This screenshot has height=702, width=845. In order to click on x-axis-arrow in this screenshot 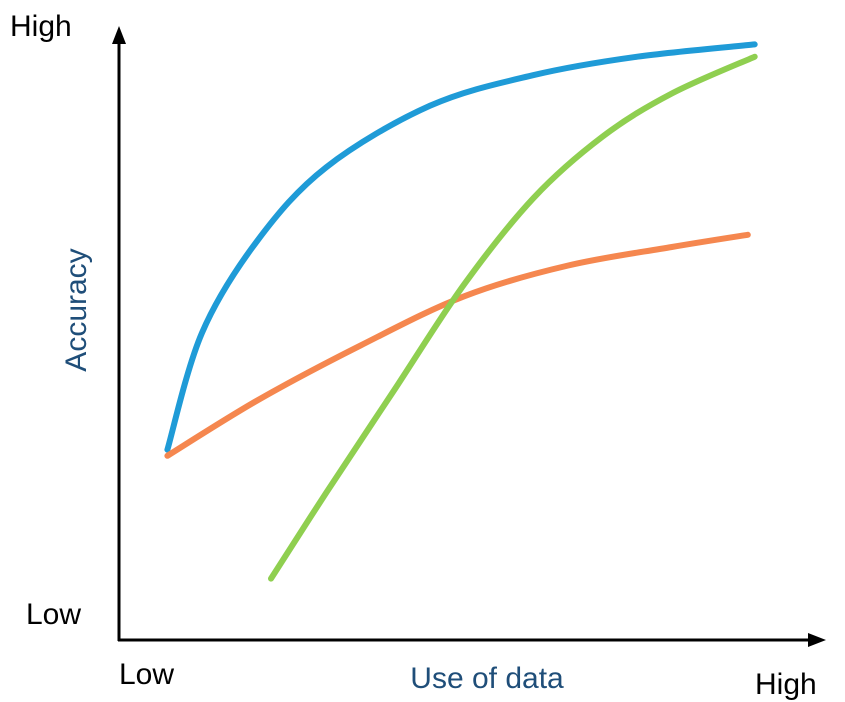, I will do `click(817, 640)`.